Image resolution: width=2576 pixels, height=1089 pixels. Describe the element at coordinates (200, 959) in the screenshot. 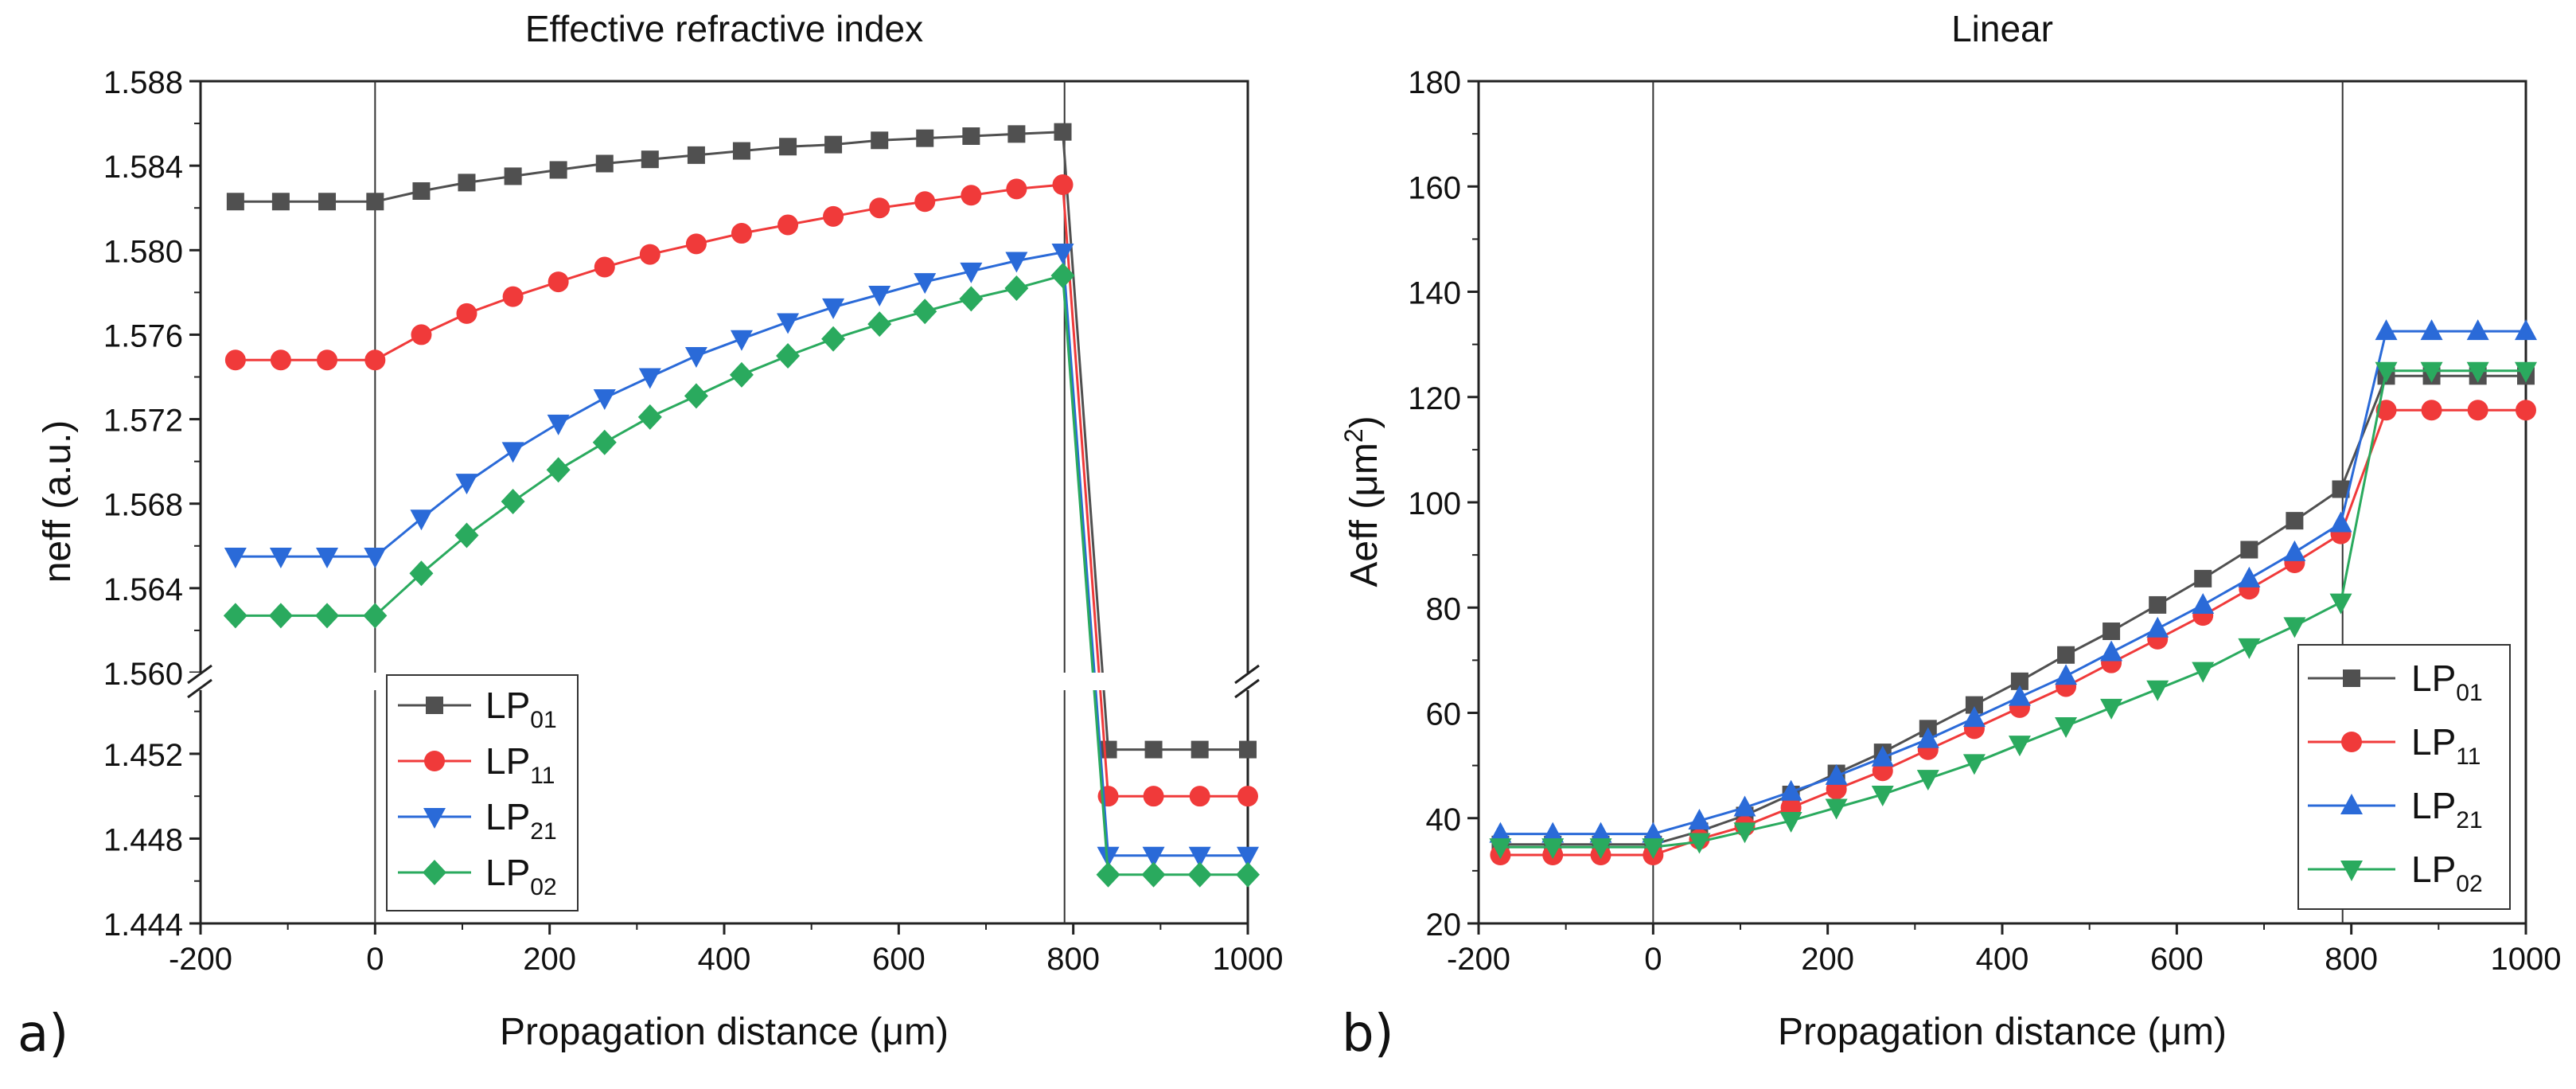

I see `panel-a-x-tick-label: -200` at that location.